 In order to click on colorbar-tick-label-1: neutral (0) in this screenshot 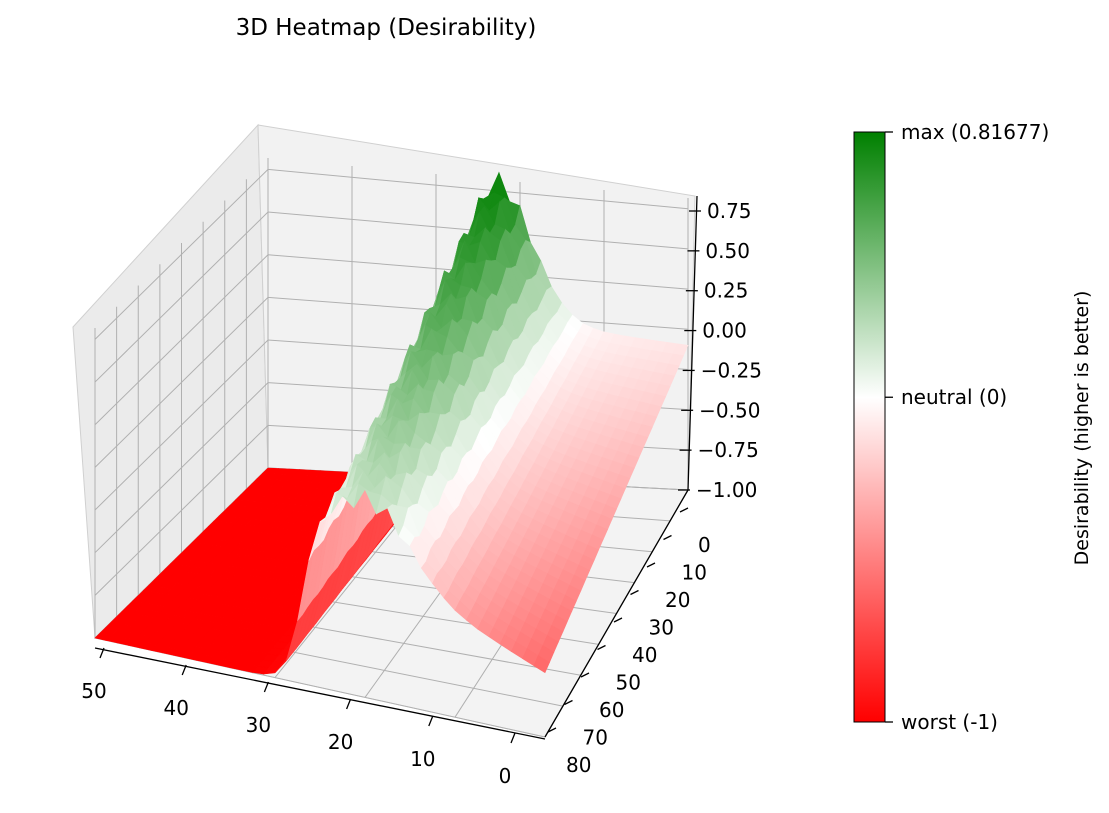, I will do `click(954, 397)`.